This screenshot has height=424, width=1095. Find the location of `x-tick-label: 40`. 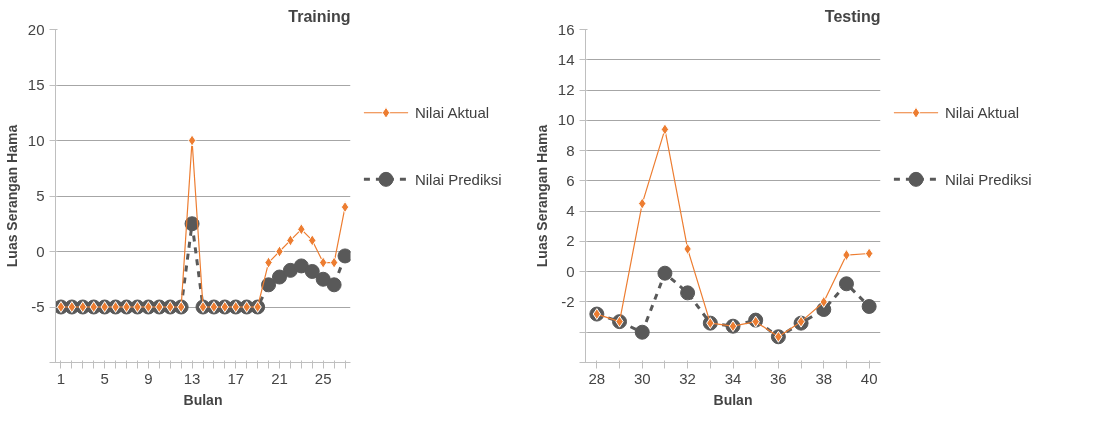

x-tick-label: 40 is located at coordinates (869, 378).